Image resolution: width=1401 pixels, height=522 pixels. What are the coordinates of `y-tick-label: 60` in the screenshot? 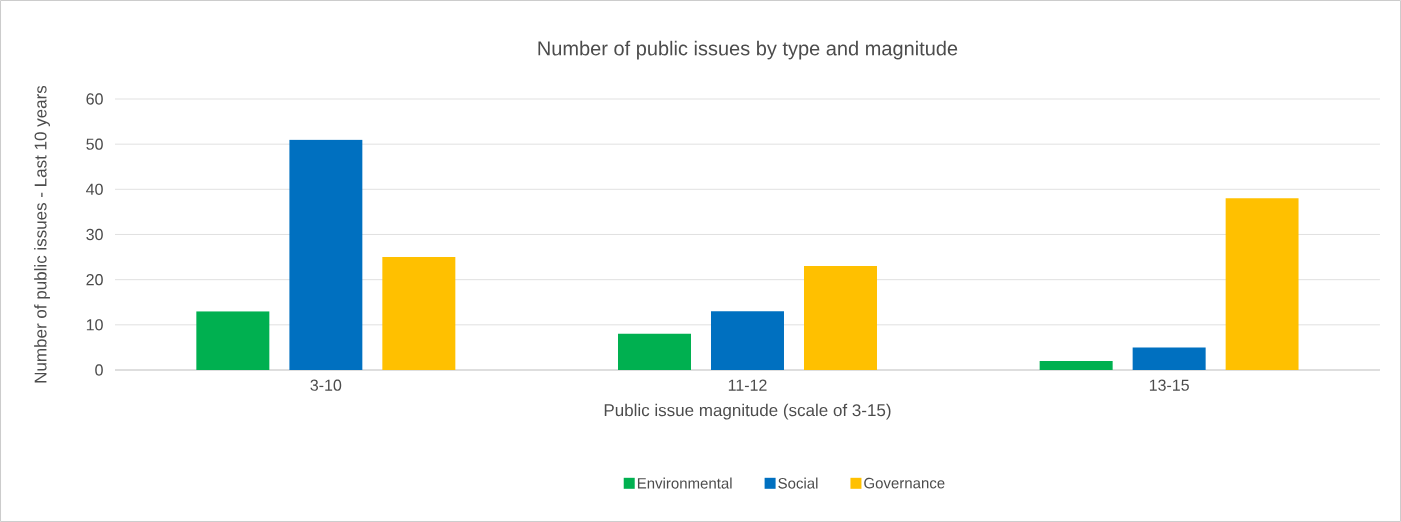 It's located at (94, 99).